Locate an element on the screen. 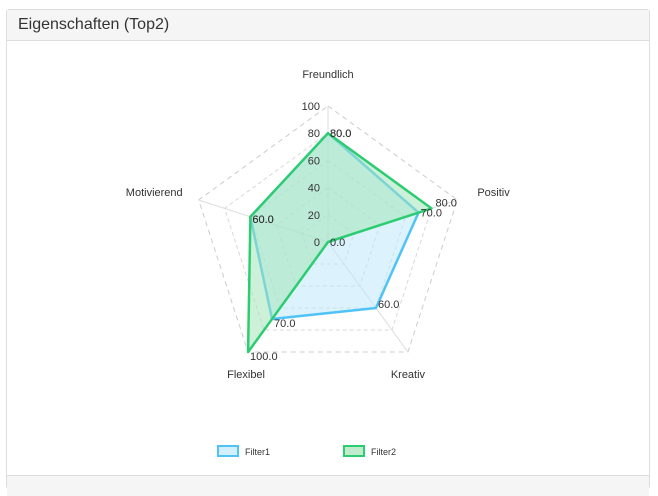 The width and height of the screenshot is (658, 496). series-filter2-area is located at coordinates (339, 242).